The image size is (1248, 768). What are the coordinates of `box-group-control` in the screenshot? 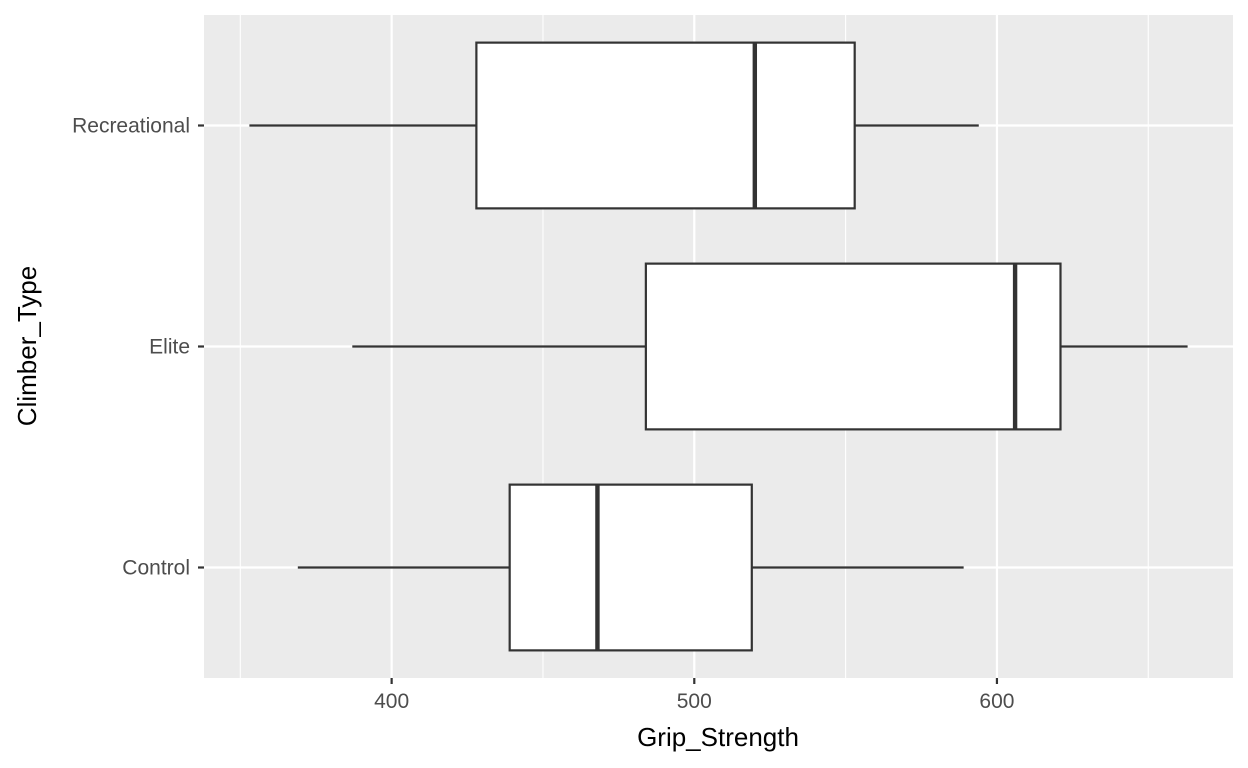 It's located at (630, 567).